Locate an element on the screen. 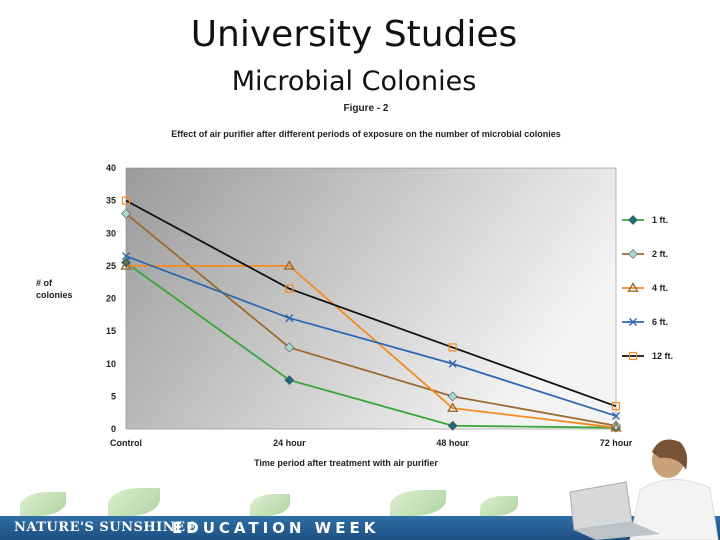 This screenshot has width=720, height=540. y-tick-label: 5 is located at coordinates (113, 396).